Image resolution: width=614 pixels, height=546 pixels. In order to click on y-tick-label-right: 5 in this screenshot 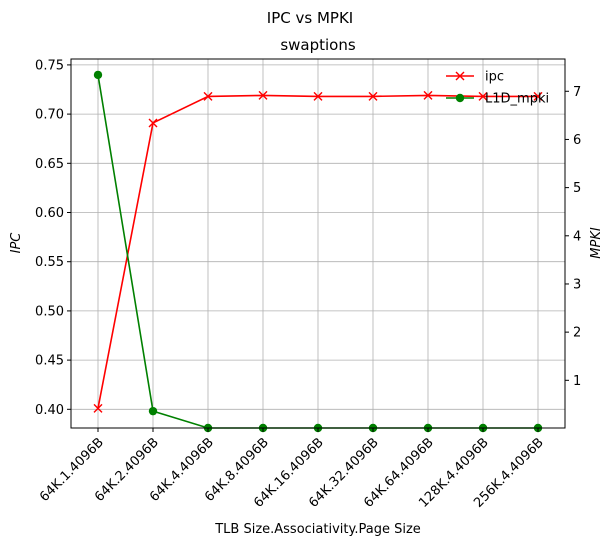, I will do `click(577, 188)`.